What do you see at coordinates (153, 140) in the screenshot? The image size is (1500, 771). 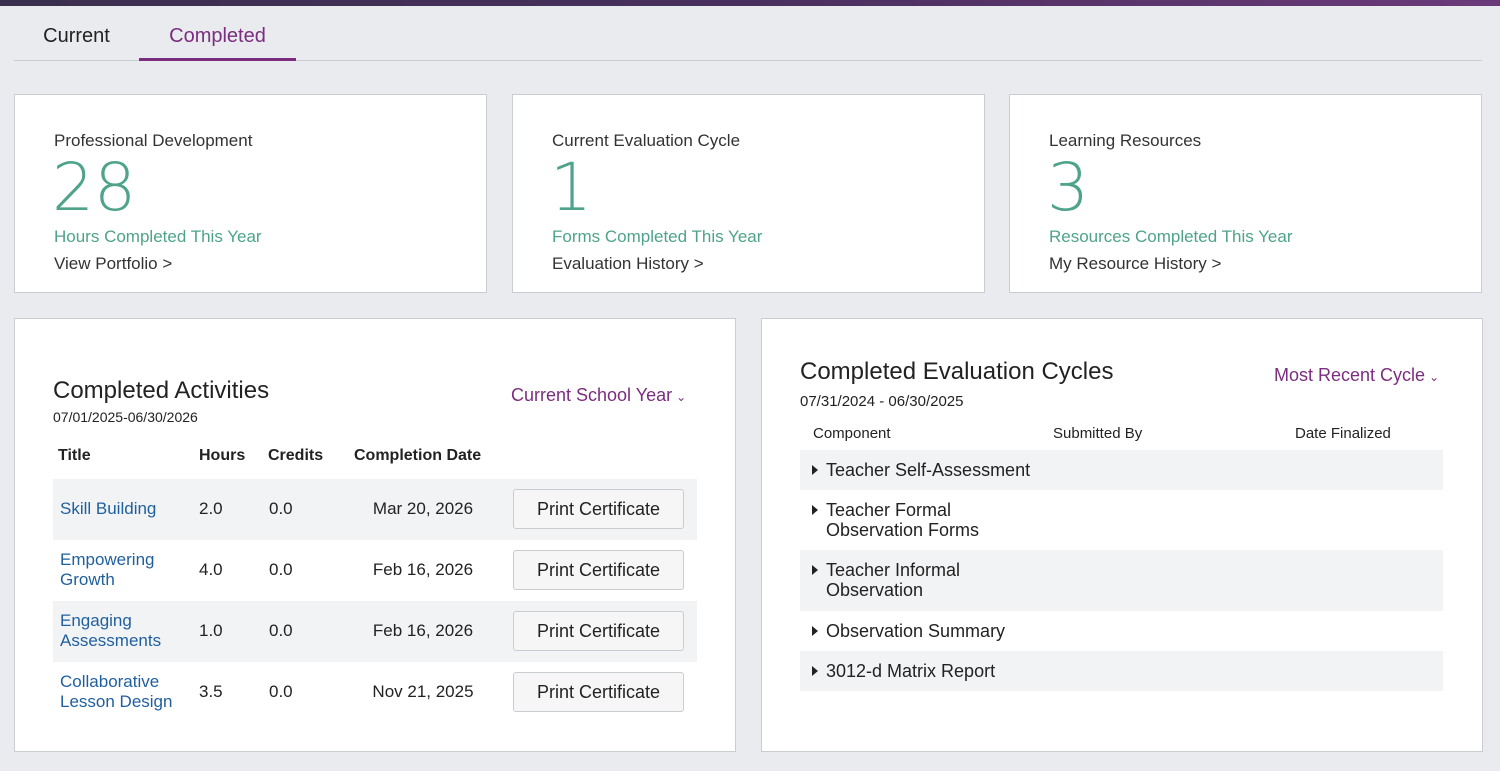 I see `stat-label: Professional Development` at bounding box center [153, 140].